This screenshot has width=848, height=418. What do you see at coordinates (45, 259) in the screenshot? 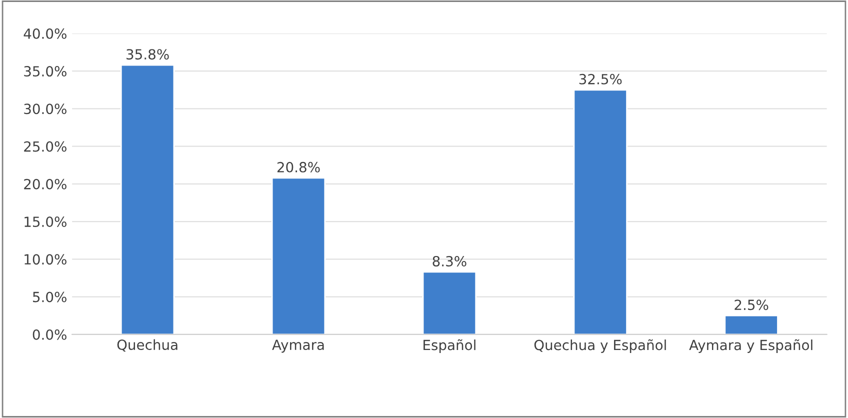
I see `y-tick-label: 10.0%` at bounding box center [45, 259].